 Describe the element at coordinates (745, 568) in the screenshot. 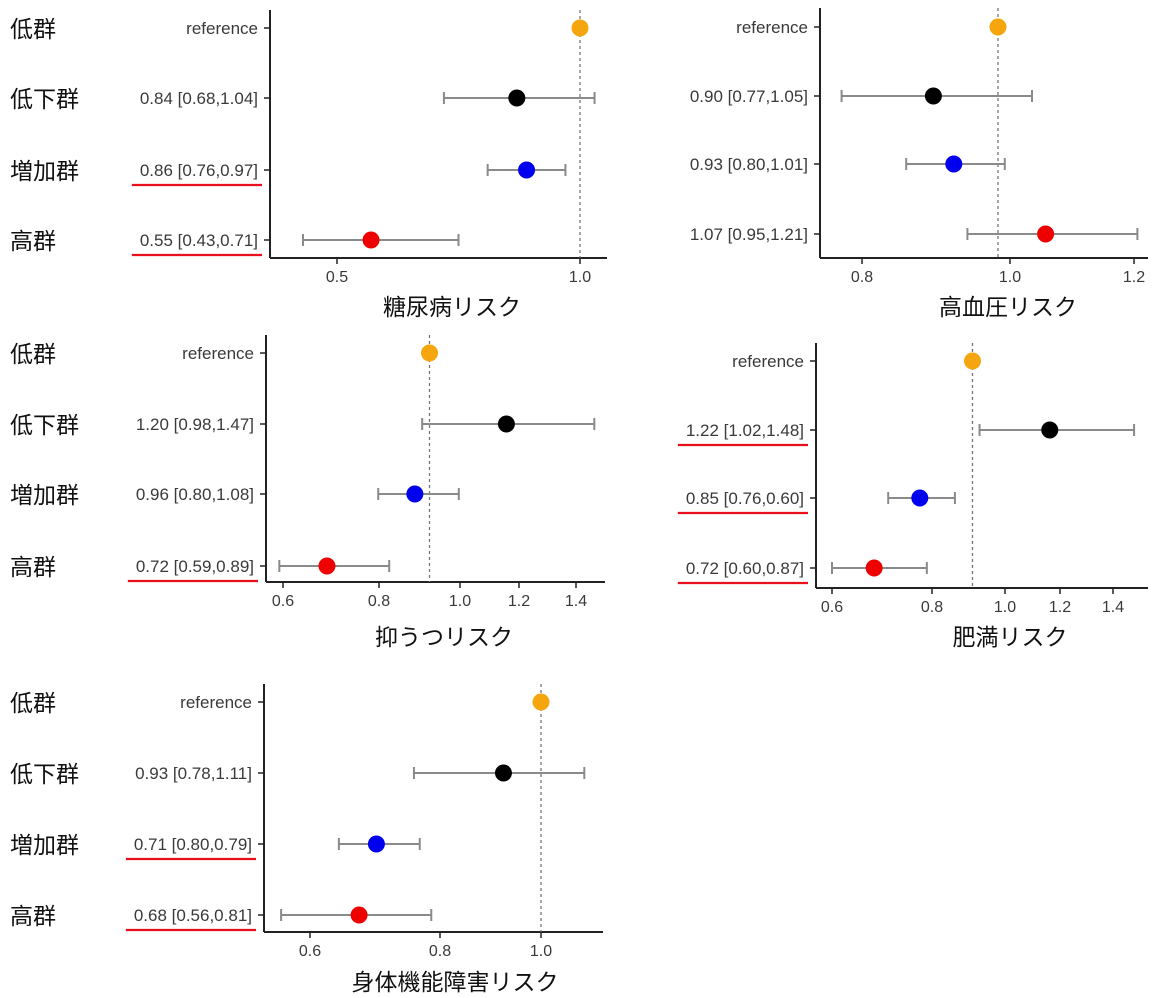

I see `row-label: 0.72 [0.60,0.87]` at that location.